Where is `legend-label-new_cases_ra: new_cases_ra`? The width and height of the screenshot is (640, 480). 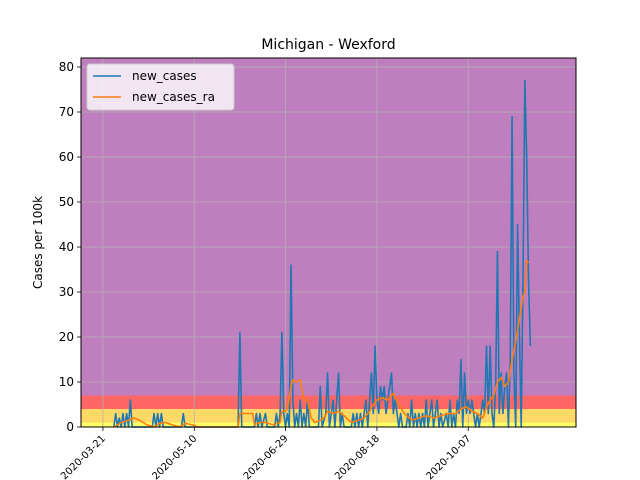 legend-label-new_cases_ra: new_cases_ra is located at coordinates (173, 97).